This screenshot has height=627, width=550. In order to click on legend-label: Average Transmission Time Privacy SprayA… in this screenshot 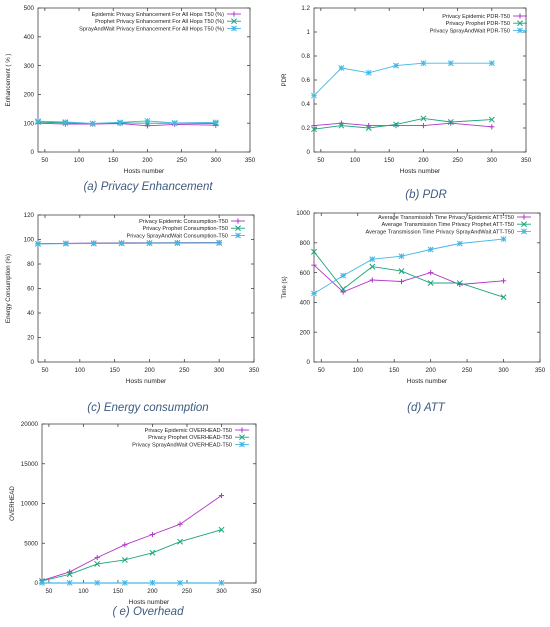, I will do `click(440, 232)`.